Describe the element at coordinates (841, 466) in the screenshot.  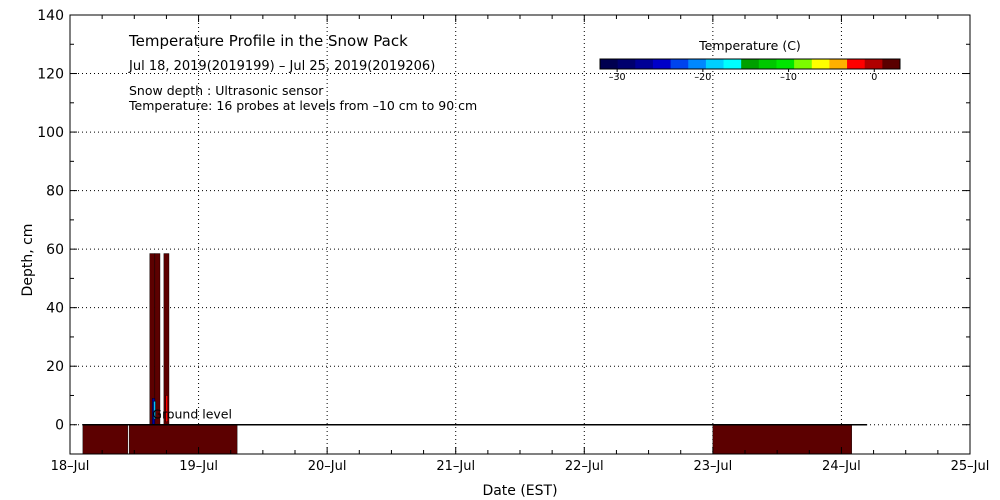
I see `x-tick-label: 24–Jul` at that location.